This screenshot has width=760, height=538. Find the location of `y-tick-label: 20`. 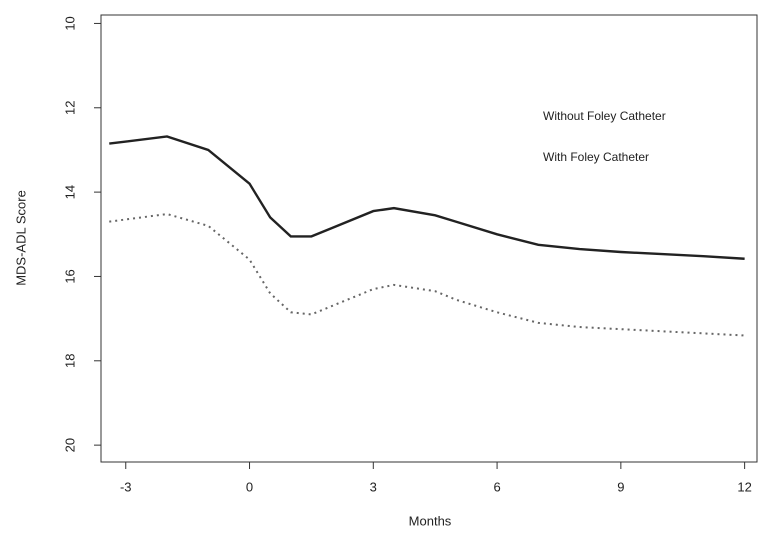

y-tick-label: 20 is located at coordinates (69, 445).